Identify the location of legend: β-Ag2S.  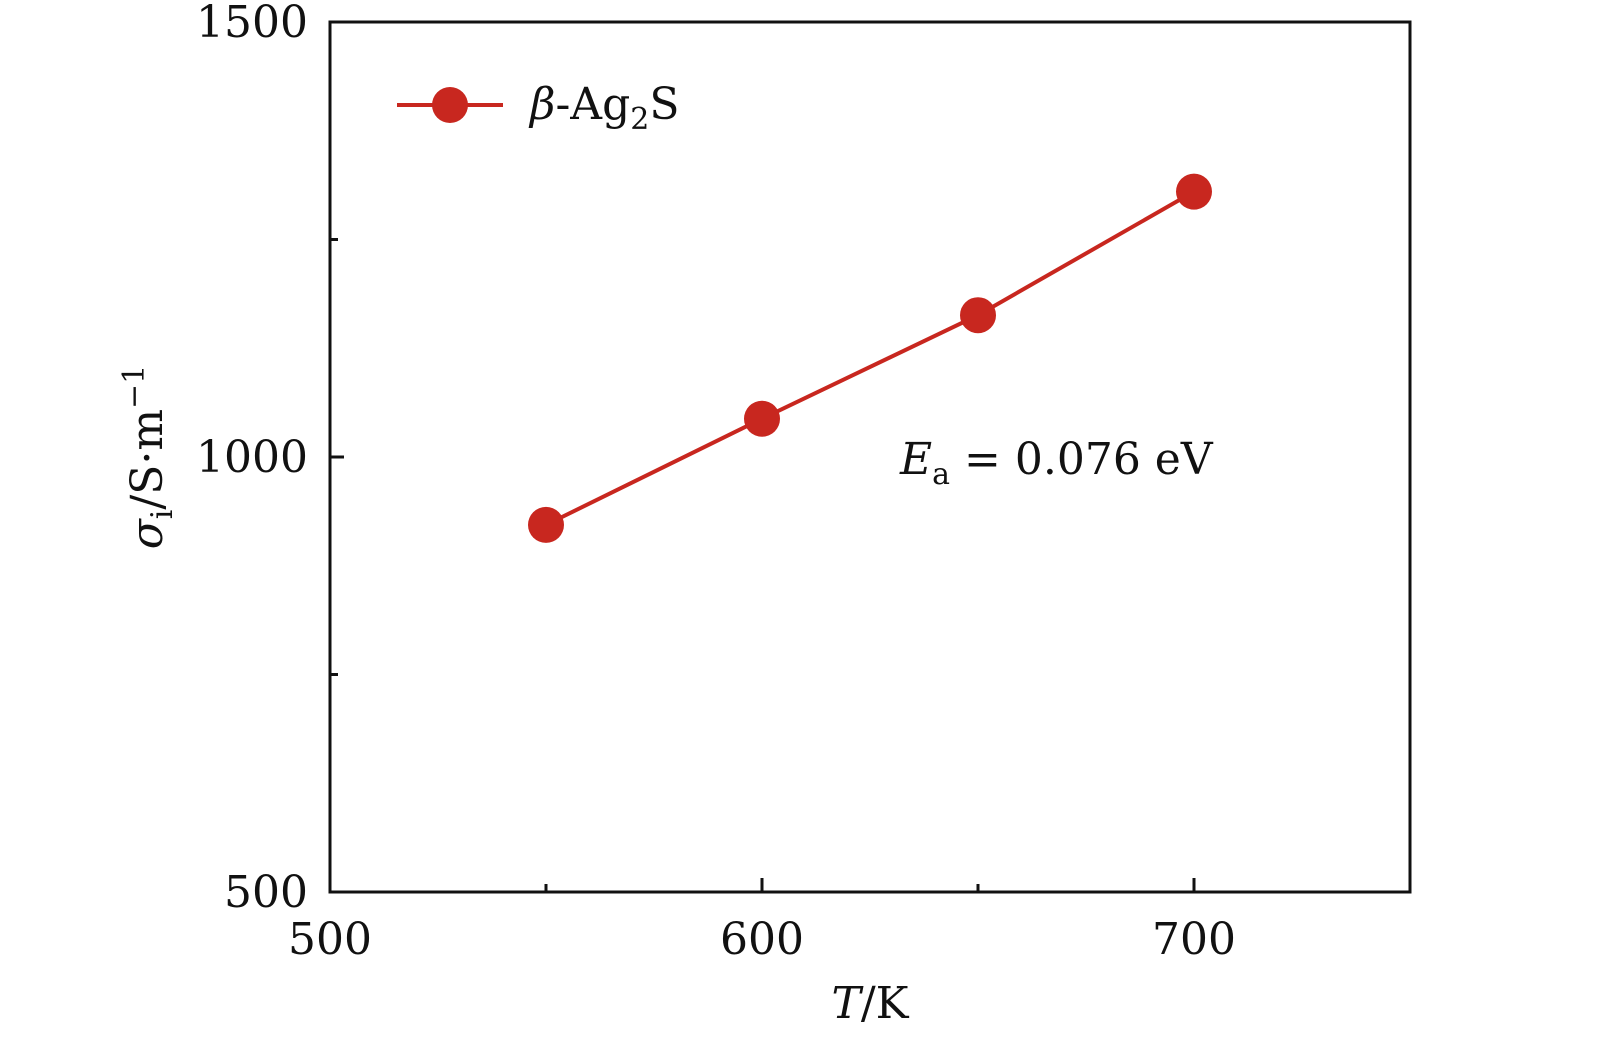
(538, 108).